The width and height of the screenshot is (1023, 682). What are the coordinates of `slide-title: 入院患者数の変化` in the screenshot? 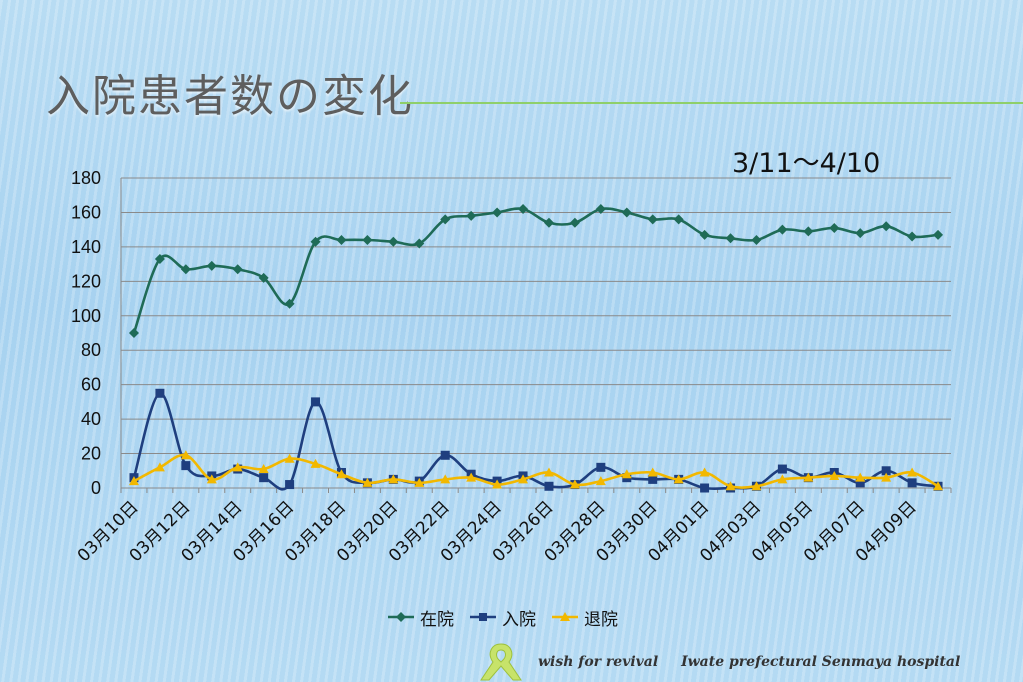 It's located at (230, 96).